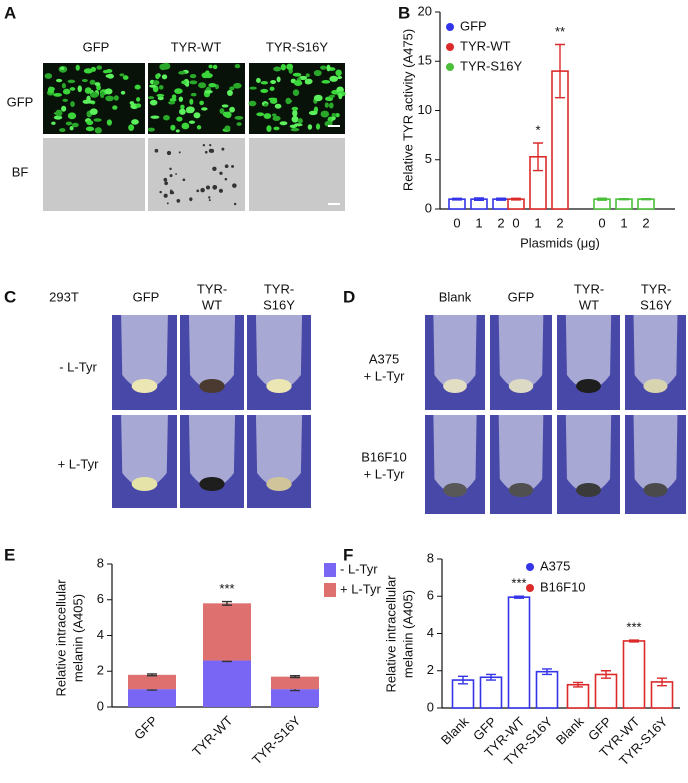  What do you see at coordinates (491, 65) in the screenshot?
I see `legend-label: TYR-S16Y` at bounding box center [491, 65].